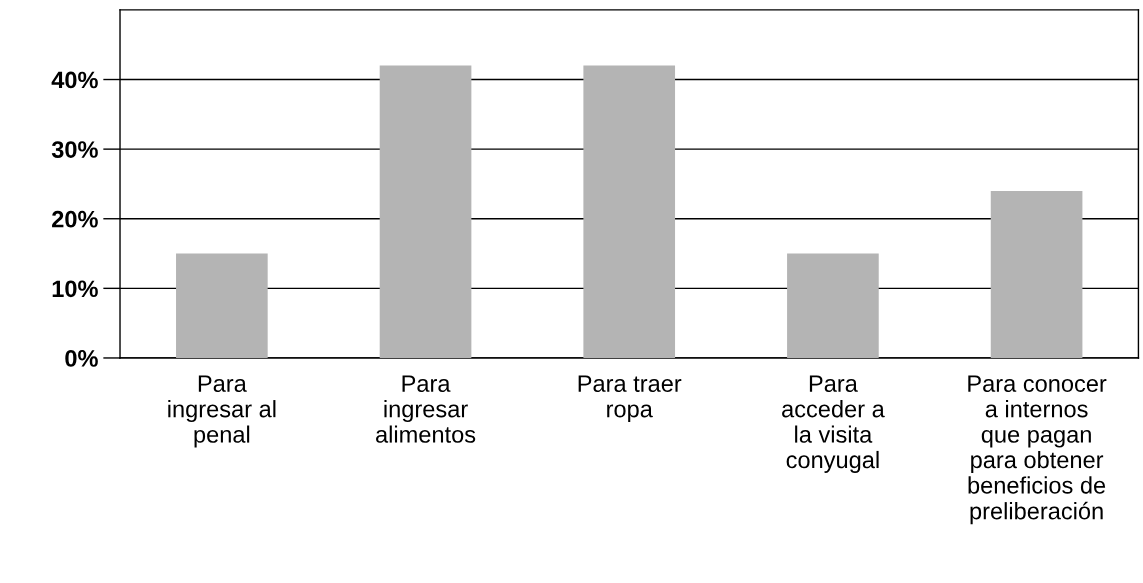 The height and width of the screenshot is (583, 1143). What do you see at coordinates (81, 358) in the screenshot?
I see `y-tick-label: 0%` at bounding box center [81, 358].